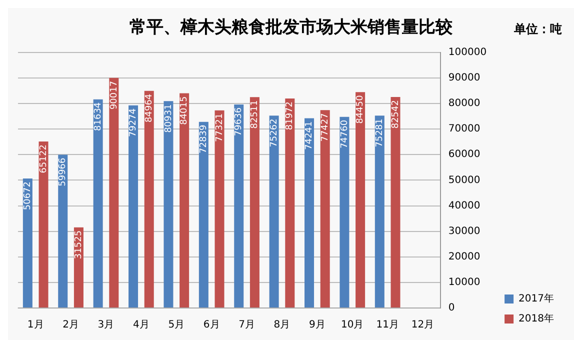 The width and height of the screenshot is (582, 348). I want to click on data-label: 31525, so click(79, 245).